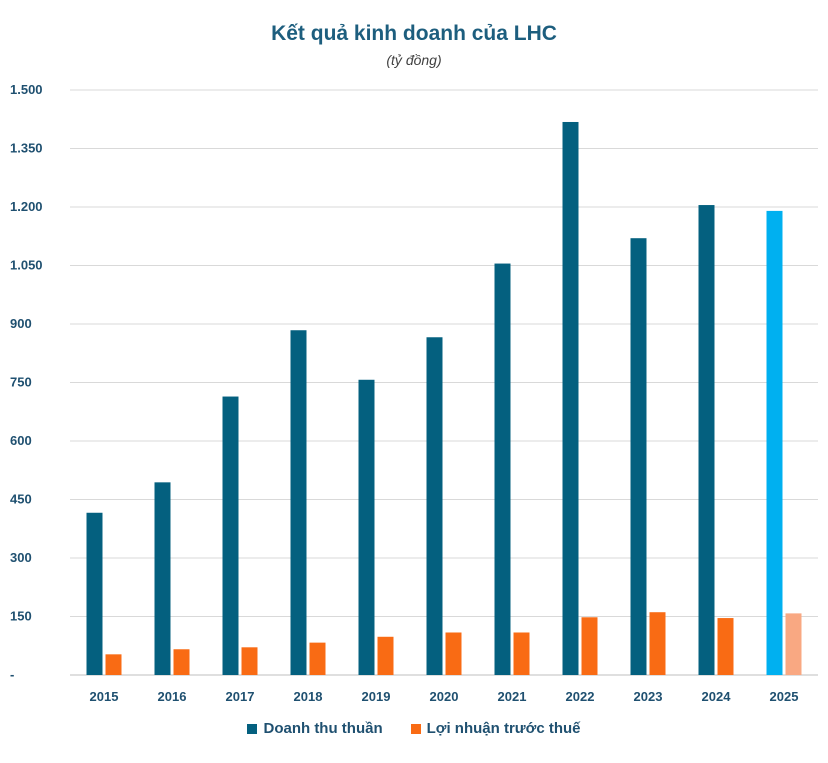 Image resolution: width=828 pixels, height=763 pixels. I want to click on bar-revenue-2020, so click(434, 506).